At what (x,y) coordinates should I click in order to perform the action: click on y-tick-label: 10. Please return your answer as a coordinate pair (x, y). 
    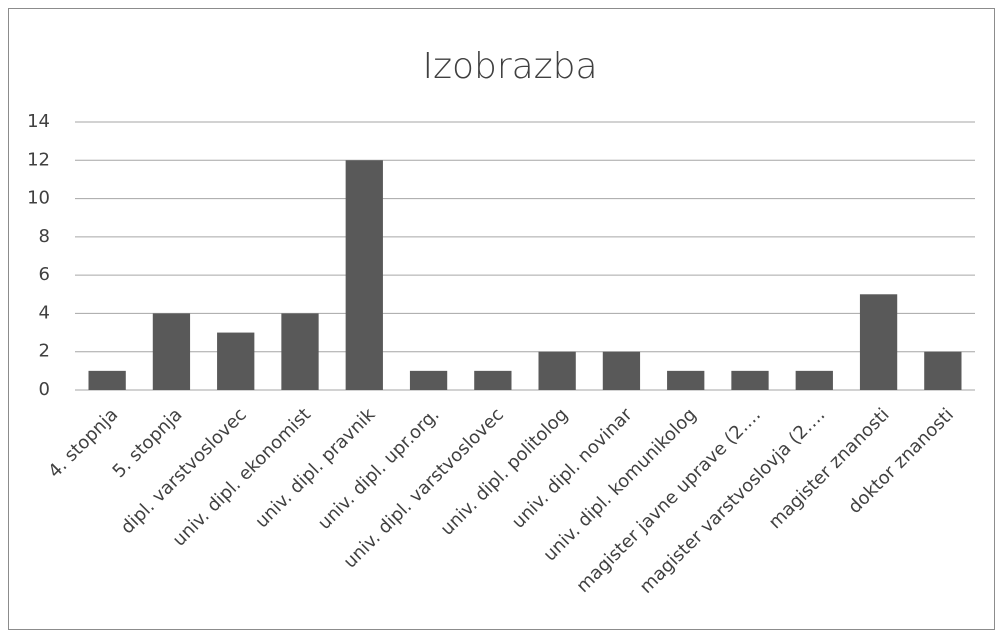
    Looking at the image, I should click on (38, 198).